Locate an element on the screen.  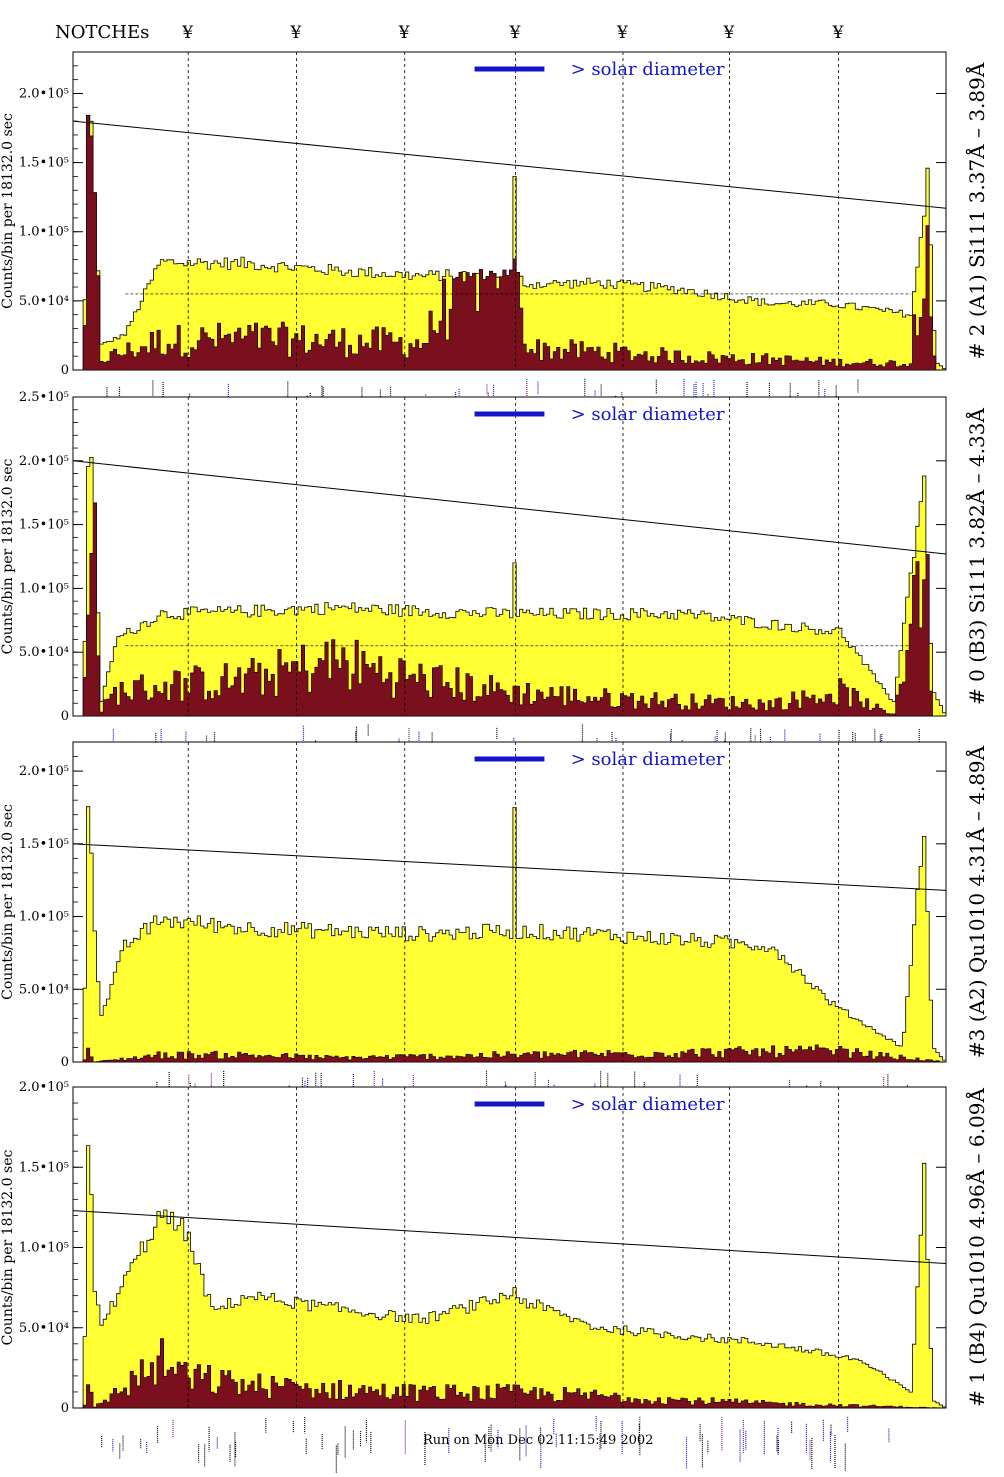
notches-title: NOTCHEs is located at coordinates (102, 32).